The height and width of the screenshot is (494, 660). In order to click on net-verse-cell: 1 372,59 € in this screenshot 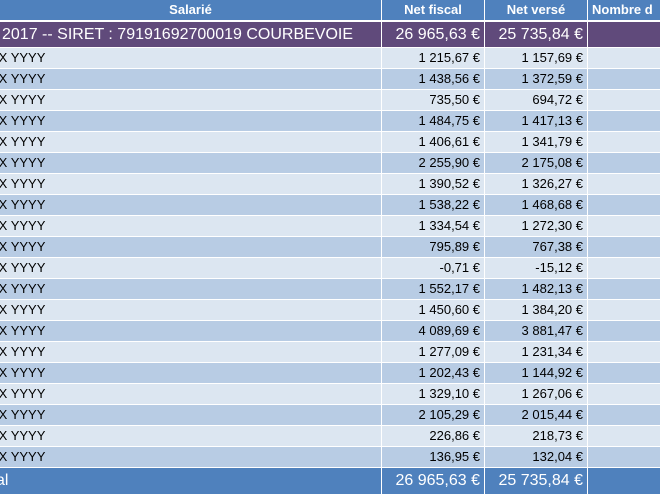, I will do `click(536, 79)`.